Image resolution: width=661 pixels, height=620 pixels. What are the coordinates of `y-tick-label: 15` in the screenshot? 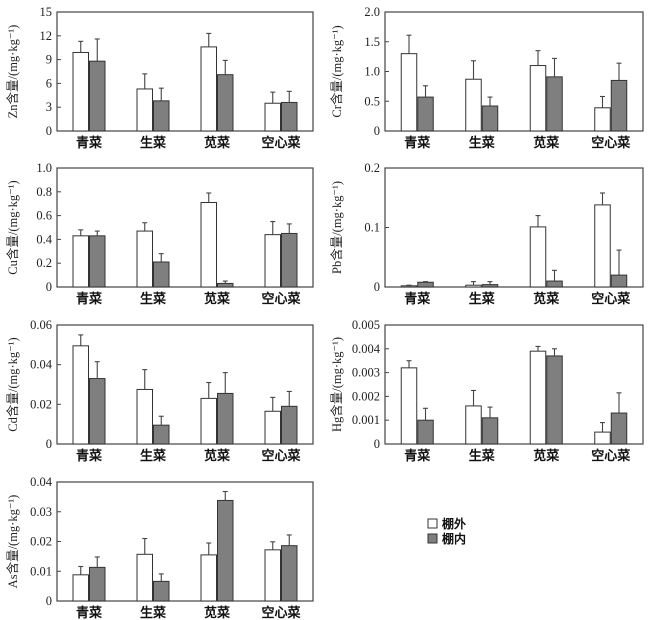 It's located at (46, 12).